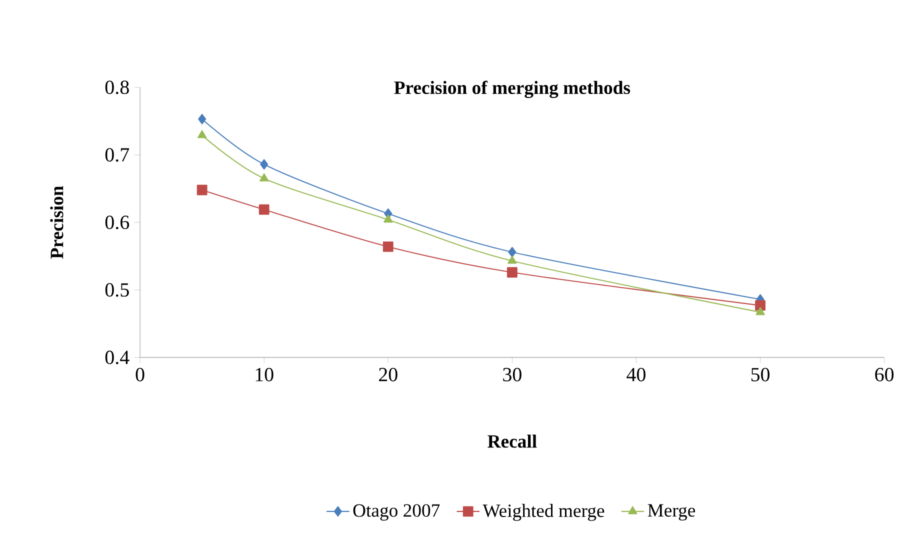  I want to click on legend-label: Weighted merge, so click(543, 513).